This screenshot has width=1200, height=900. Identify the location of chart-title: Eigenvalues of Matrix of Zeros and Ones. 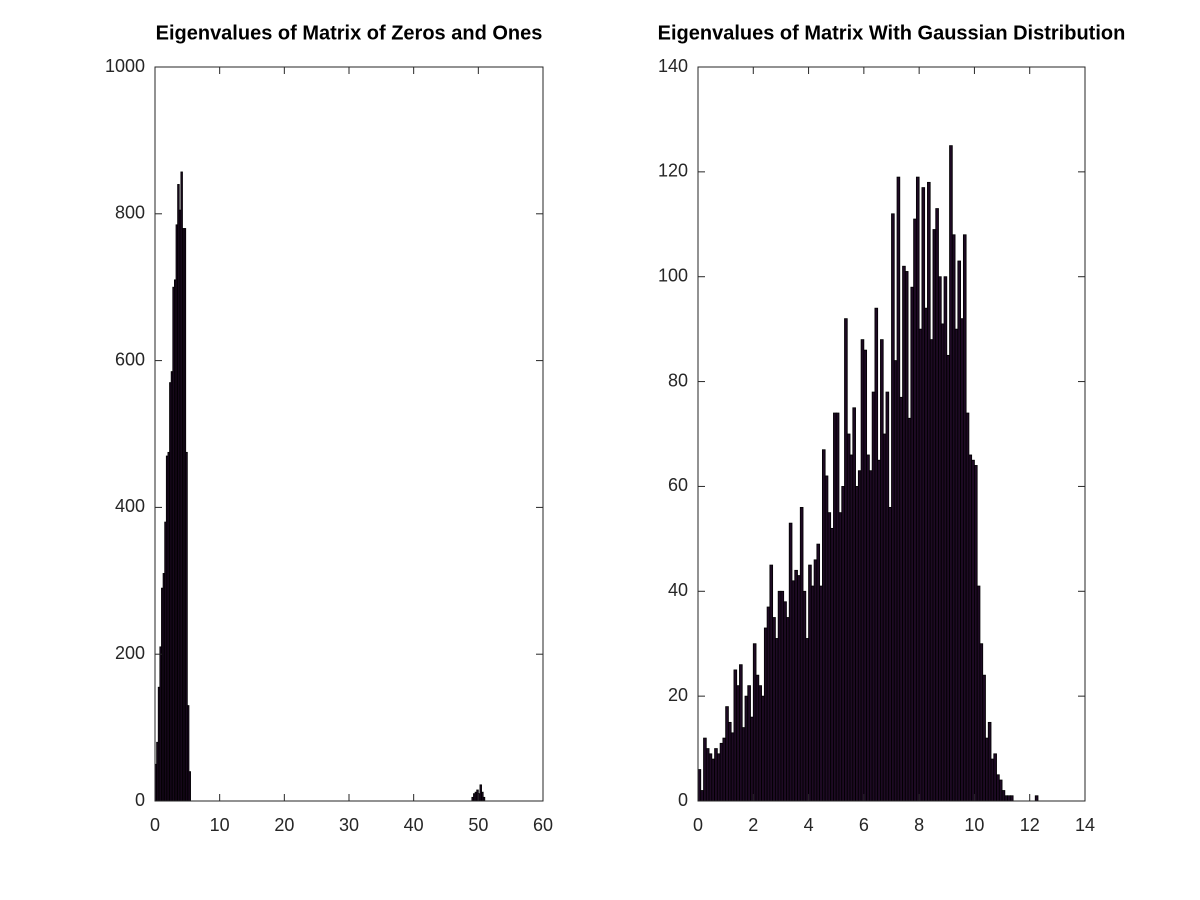
(349, 33).